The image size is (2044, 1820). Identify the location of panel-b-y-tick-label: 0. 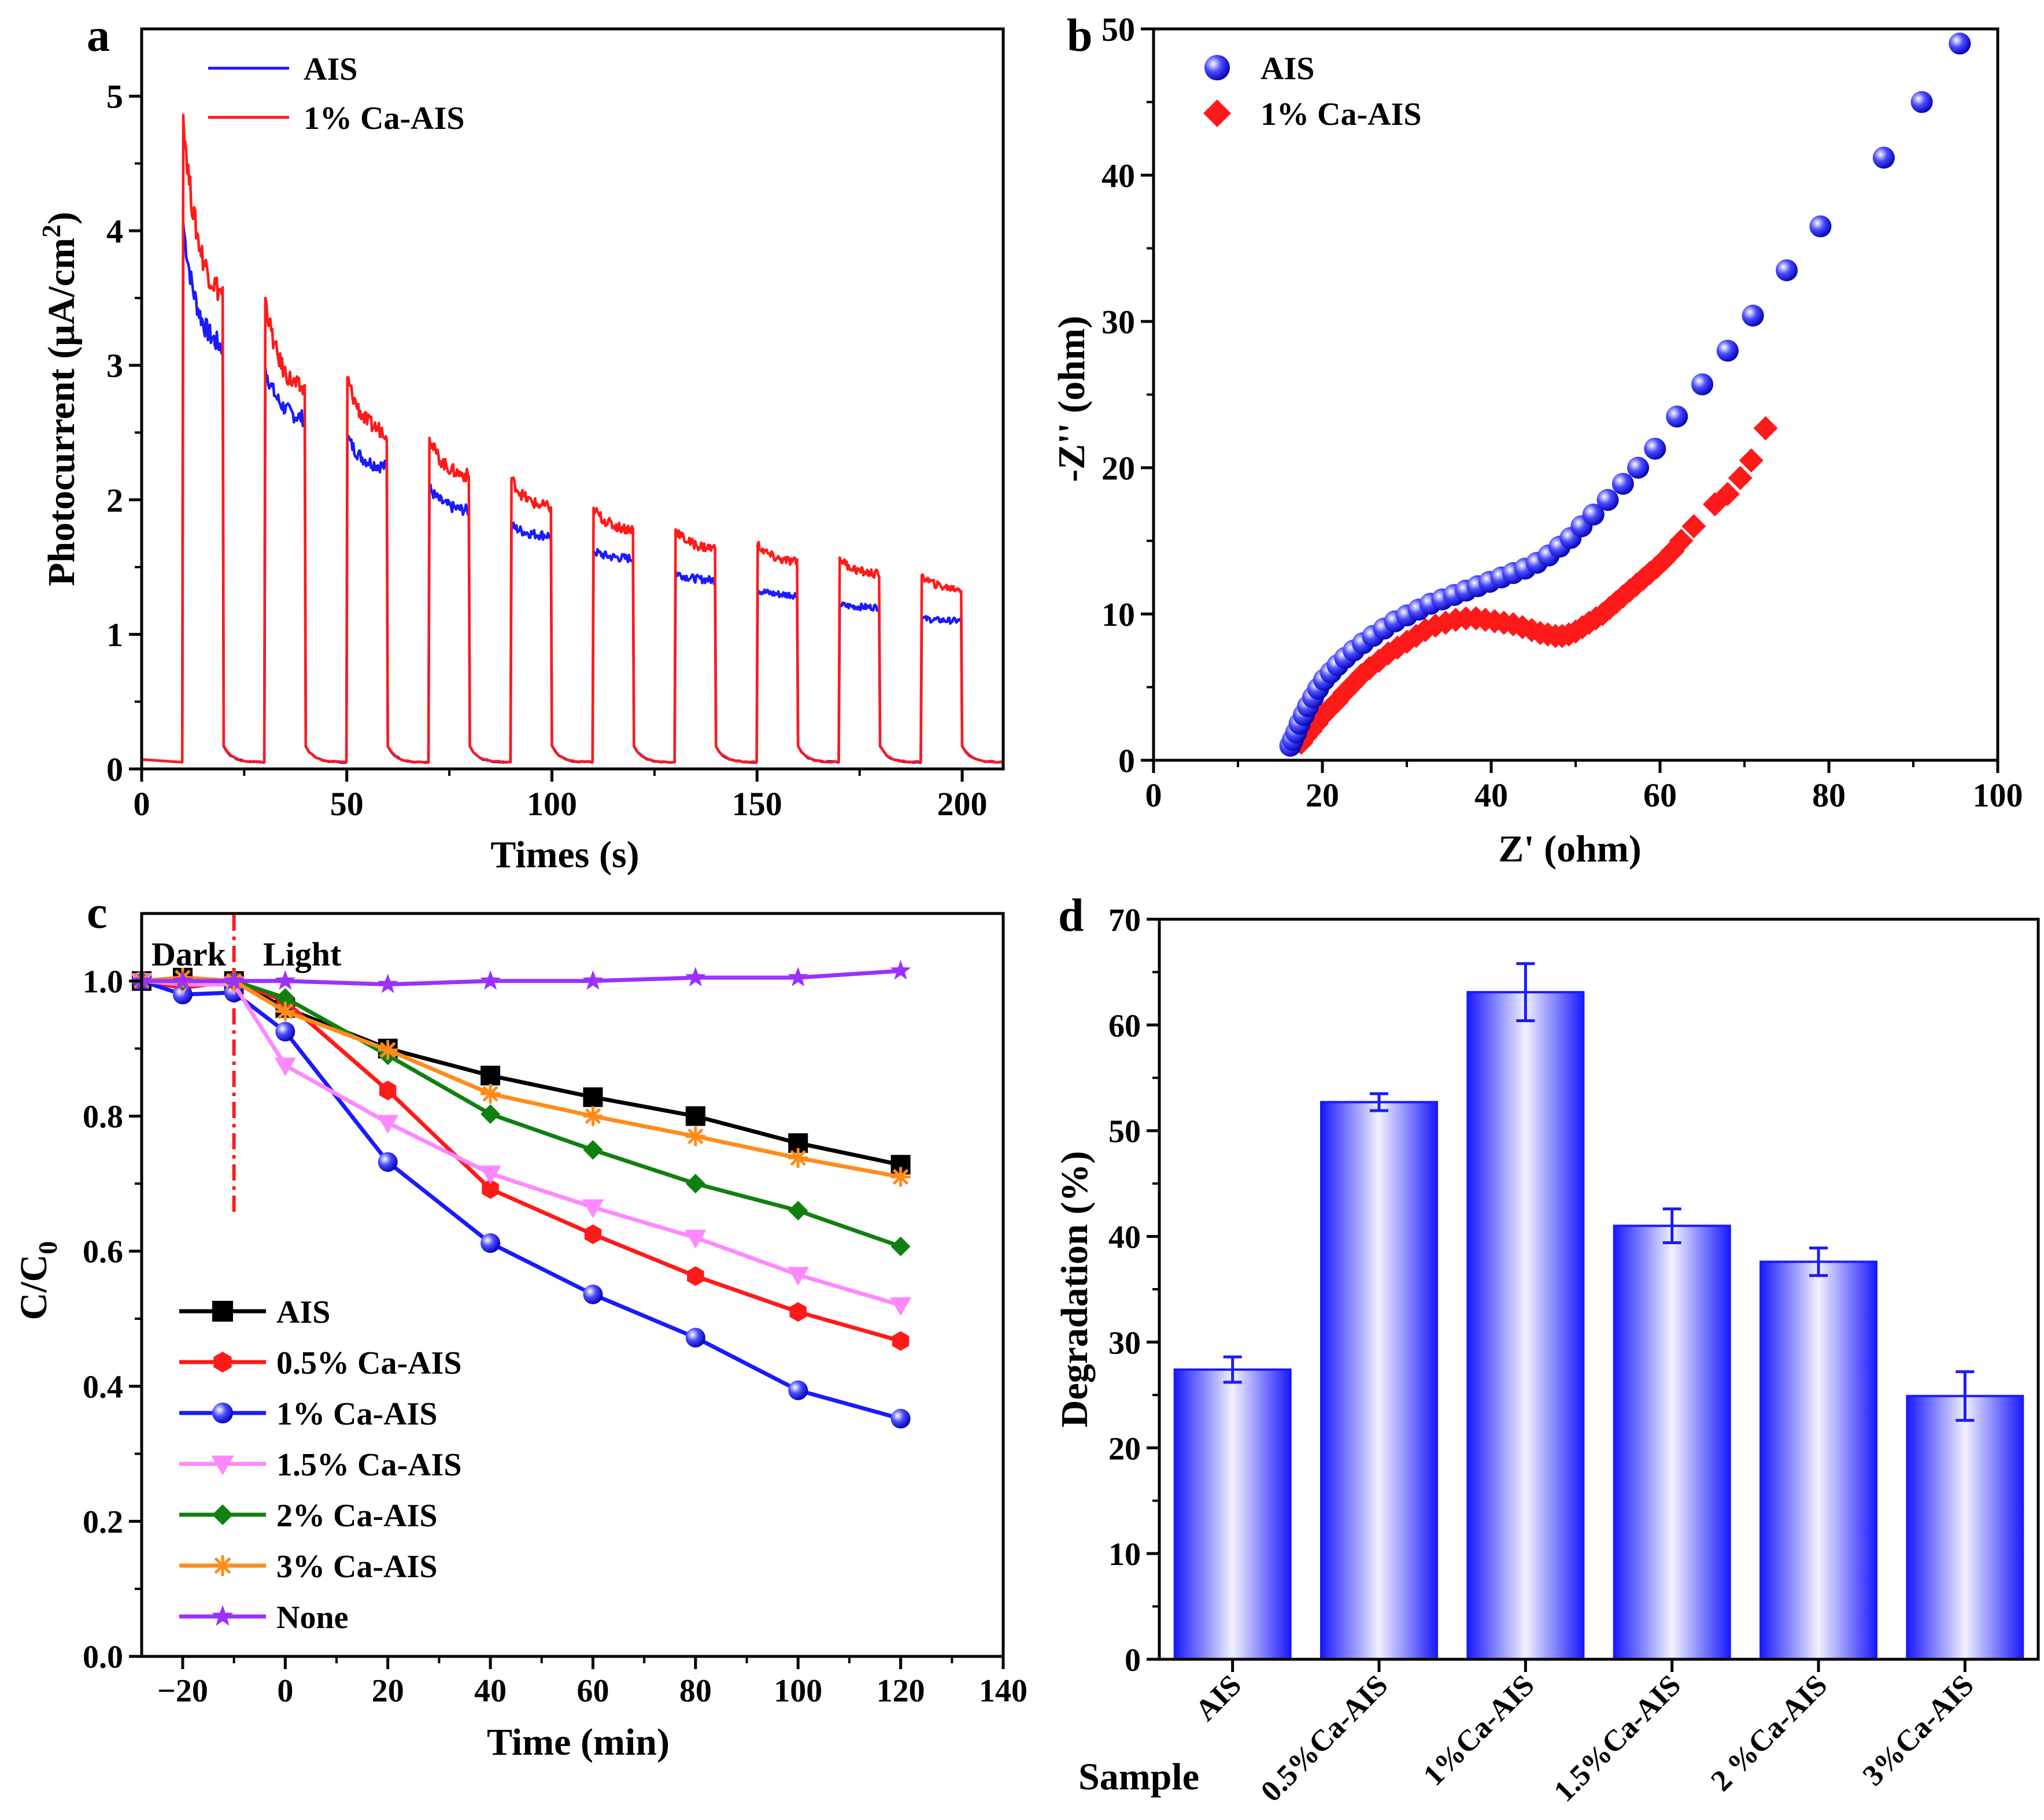
(1126, 761).